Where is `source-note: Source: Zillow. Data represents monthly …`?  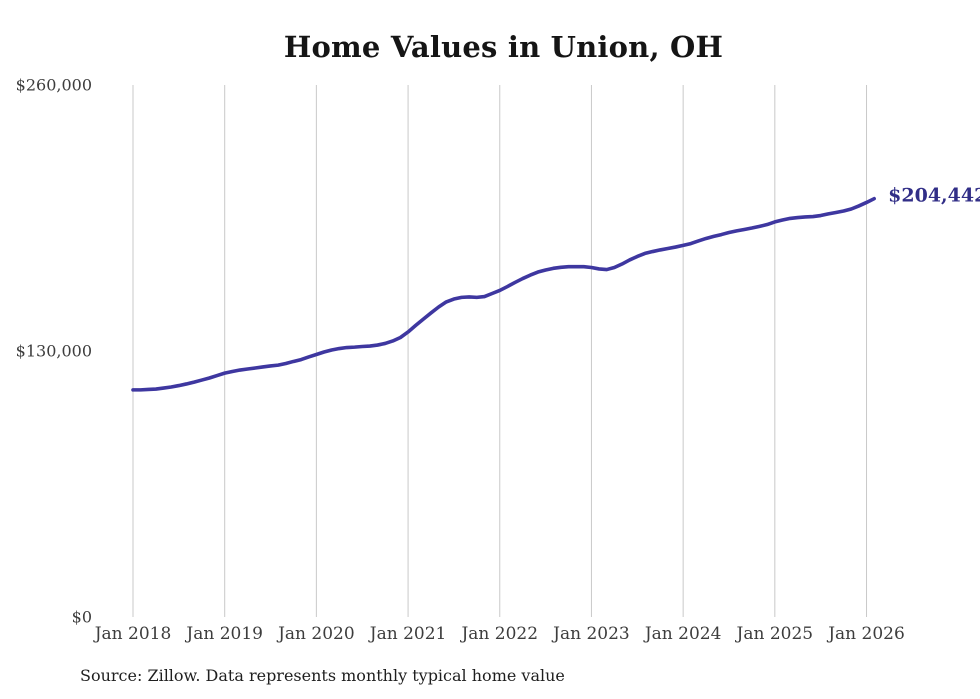
source-note: Source: Zillow. Data represents monthly … is located at coordinates (322, 675).